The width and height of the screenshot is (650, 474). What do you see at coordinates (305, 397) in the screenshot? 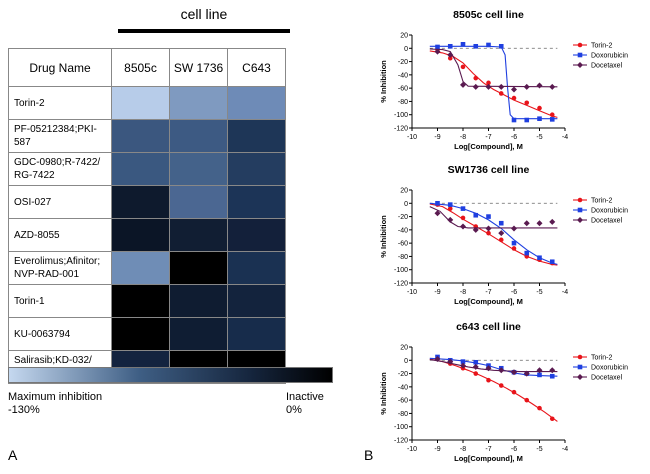
I see `scale-min-label: Inactive` at bounding box center [305, 397].